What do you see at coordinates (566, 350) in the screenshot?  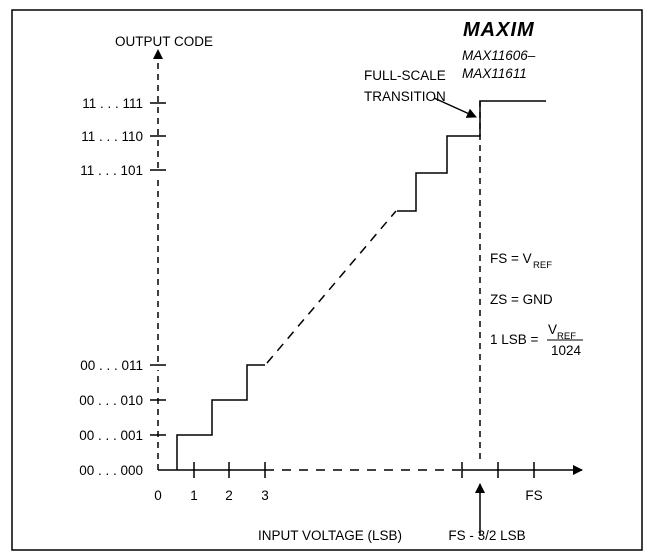 I see `lsb-denominator: 1024` at bounding box center [566, 350].